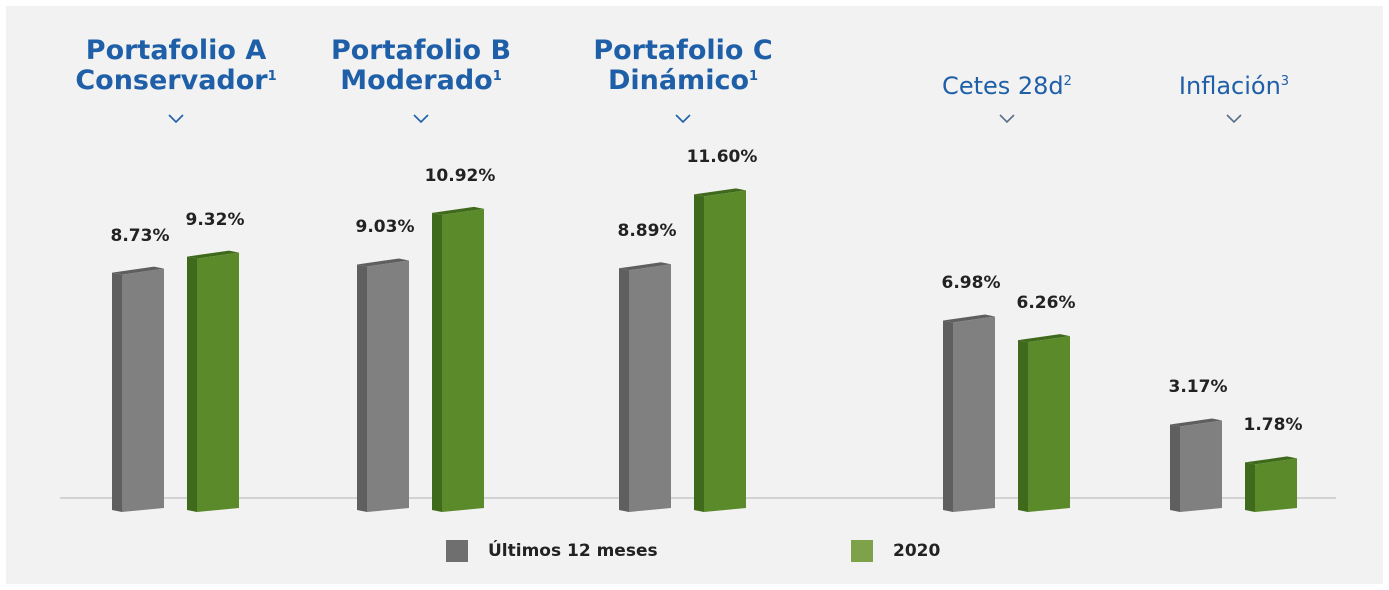 This screenshot has width=1389, height=590. I want to click on category-title-line1: Portafolio B, so click(421, 50).